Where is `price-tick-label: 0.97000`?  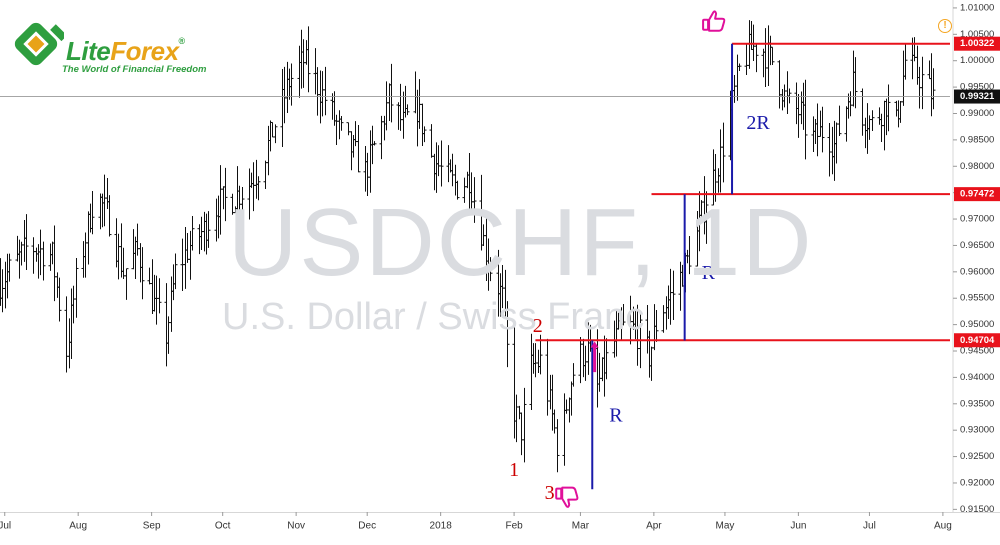
price-tick-label: 0.97000 is located at coordinates (977, 219).